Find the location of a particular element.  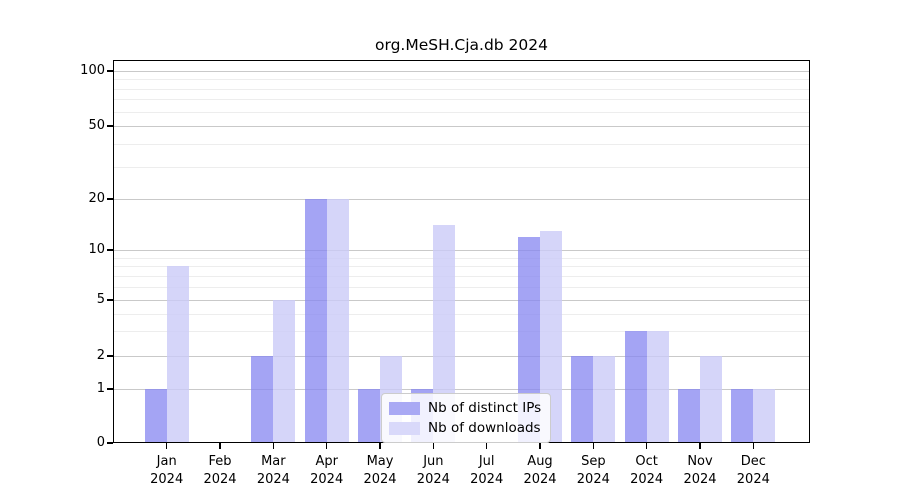

x-tick-mark-oct is located at coordinates (646, 446).